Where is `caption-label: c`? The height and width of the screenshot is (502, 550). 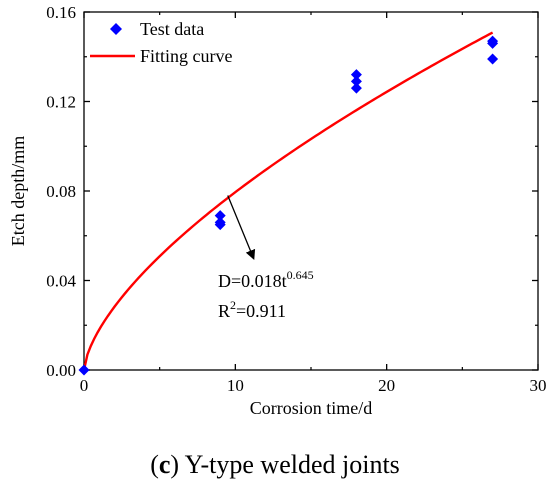
caption-label: c is located at coordinates (164, 464).